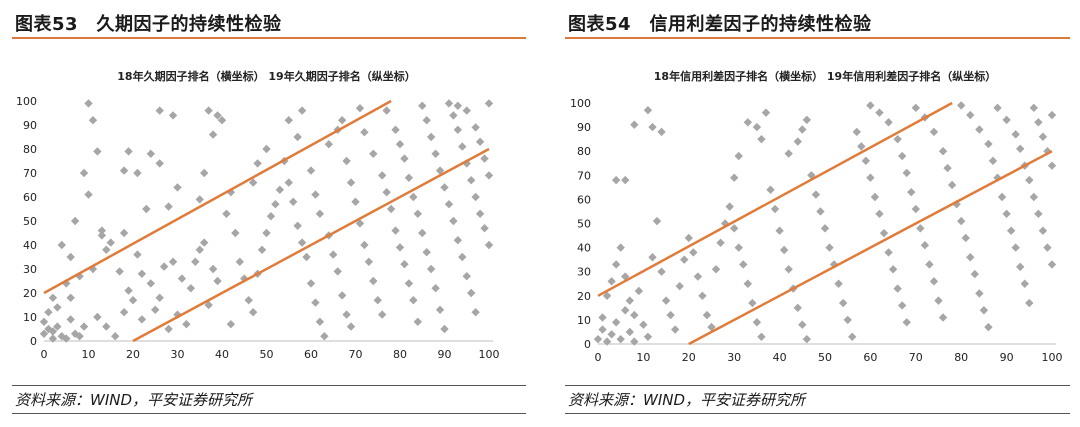 This screenshot has height=427, width=1080. Describe the element at coordinates (30, 173) in the screenshot. I see `y-tick-label: 70` at that location.